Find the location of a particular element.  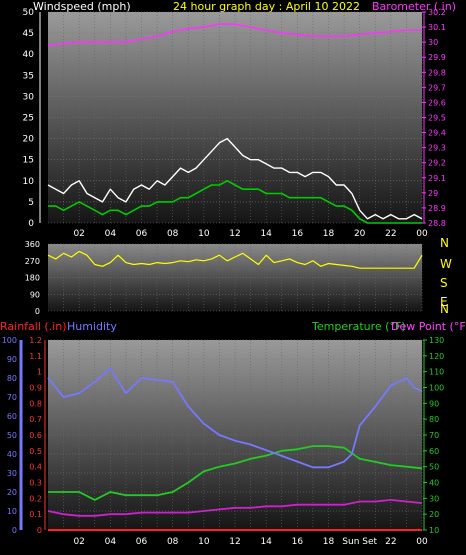

rainfall-y-tick-label: 0.2 is located at coordinates (35, 498).